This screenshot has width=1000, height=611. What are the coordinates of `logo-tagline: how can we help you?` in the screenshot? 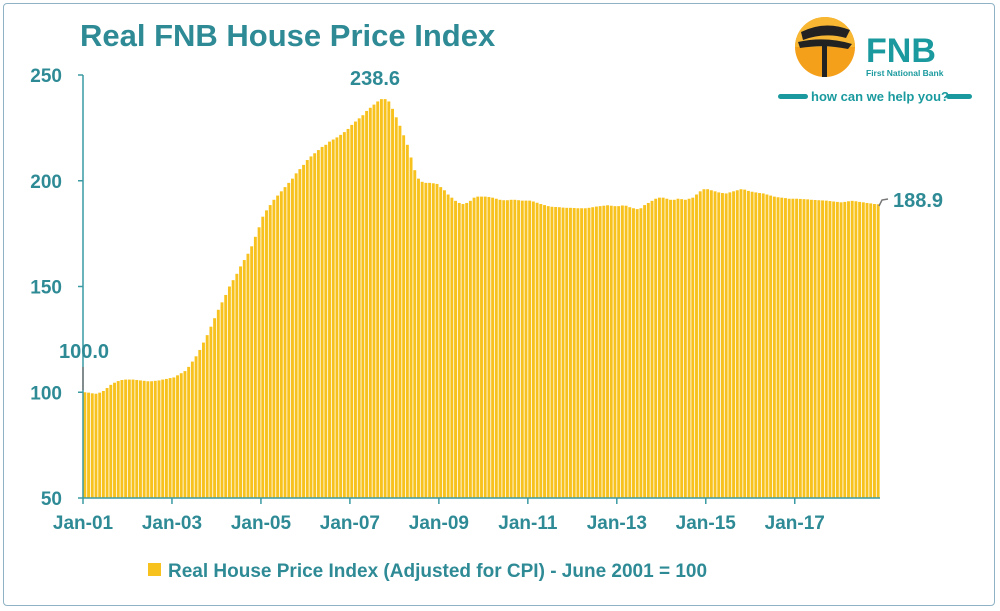 It's located at (880, 96).